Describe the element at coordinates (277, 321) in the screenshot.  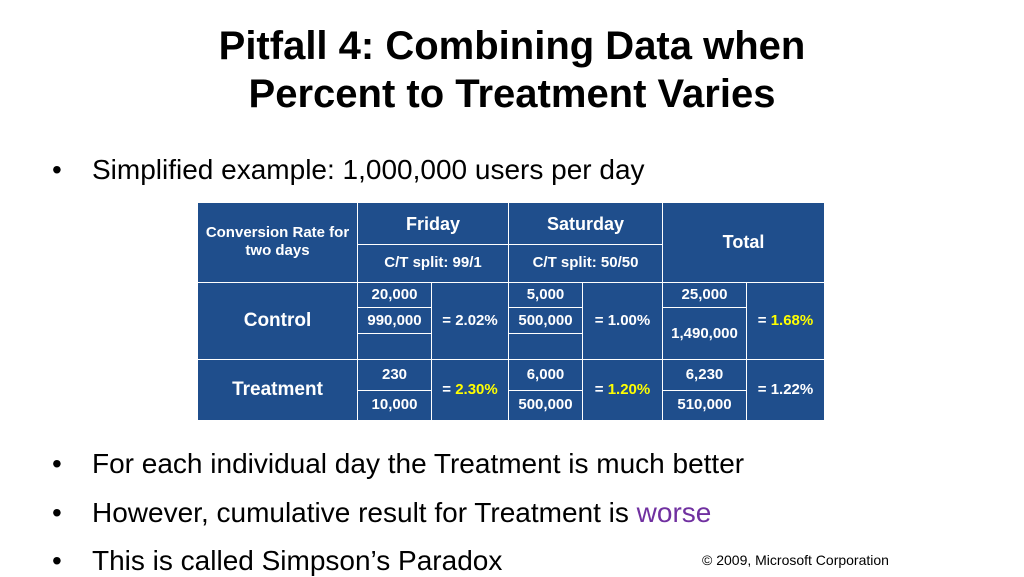
I see `control-row-label: Control` at that location.